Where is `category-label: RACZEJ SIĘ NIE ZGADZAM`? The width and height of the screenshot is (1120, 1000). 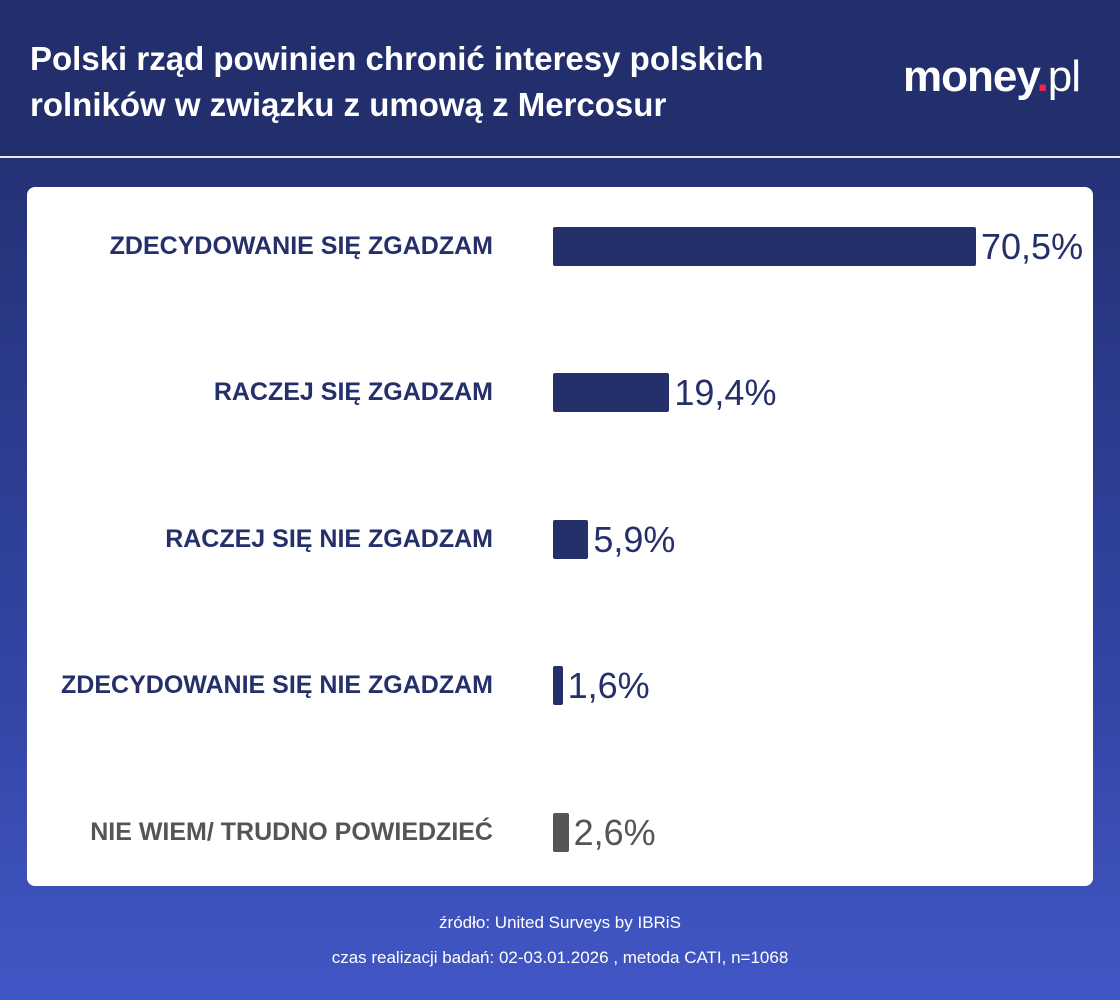
category-label: RACZEJ SIĘ NIE ZGADZAM is located at coordinates (329, 539).